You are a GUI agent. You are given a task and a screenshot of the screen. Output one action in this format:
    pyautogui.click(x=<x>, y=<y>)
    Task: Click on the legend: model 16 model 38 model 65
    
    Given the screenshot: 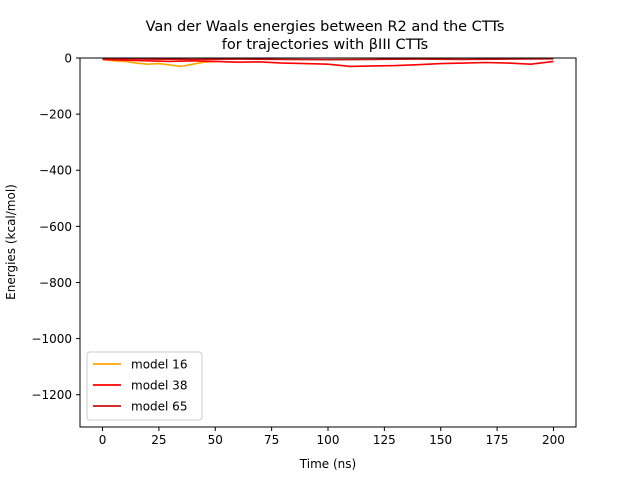 What is the action you would take?
    pyautogui.click(x=144, y=386)
    